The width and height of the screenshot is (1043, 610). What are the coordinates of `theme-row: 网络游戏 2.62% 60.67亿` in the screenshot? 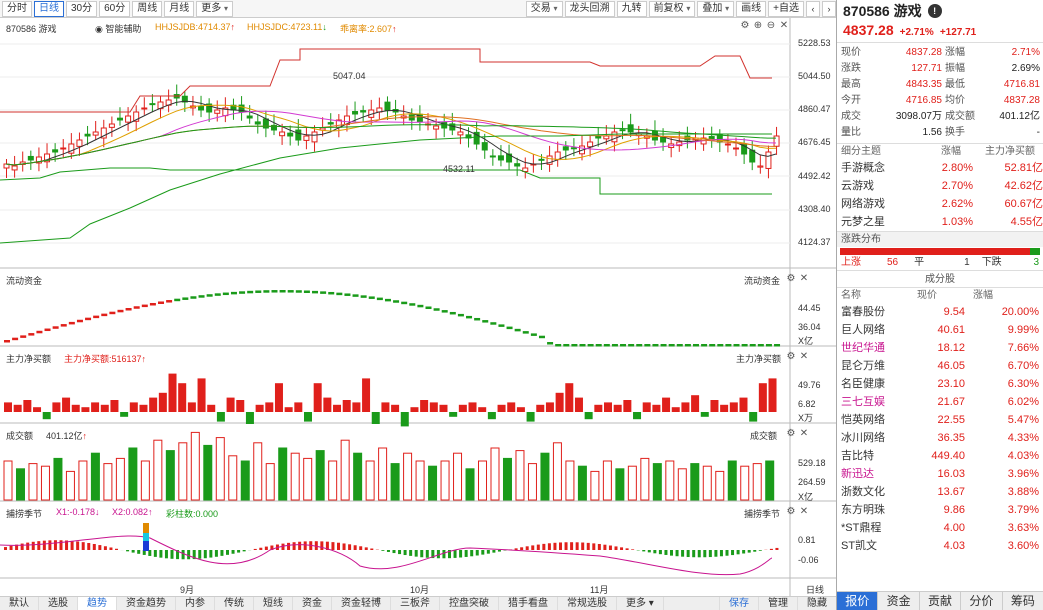 It's located at (940, 204).